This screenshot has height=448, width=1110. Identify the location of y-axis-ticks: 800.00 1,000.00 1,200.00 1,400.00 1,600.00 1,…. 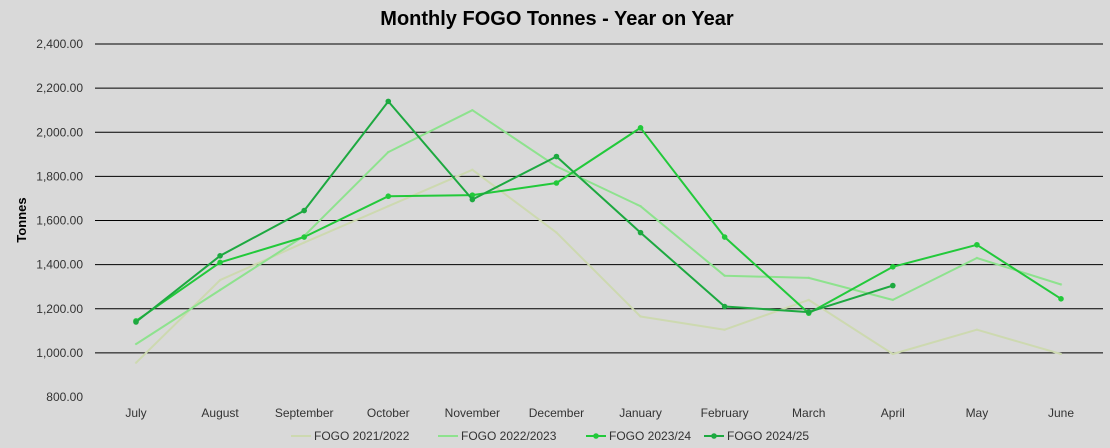
(59, 220).